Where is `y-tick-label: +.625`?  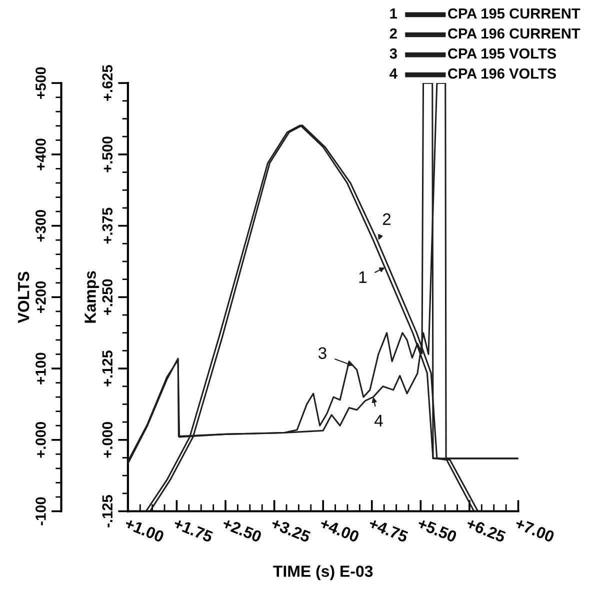
y-tick-label: +.625 is located at coordinates (107, 83).